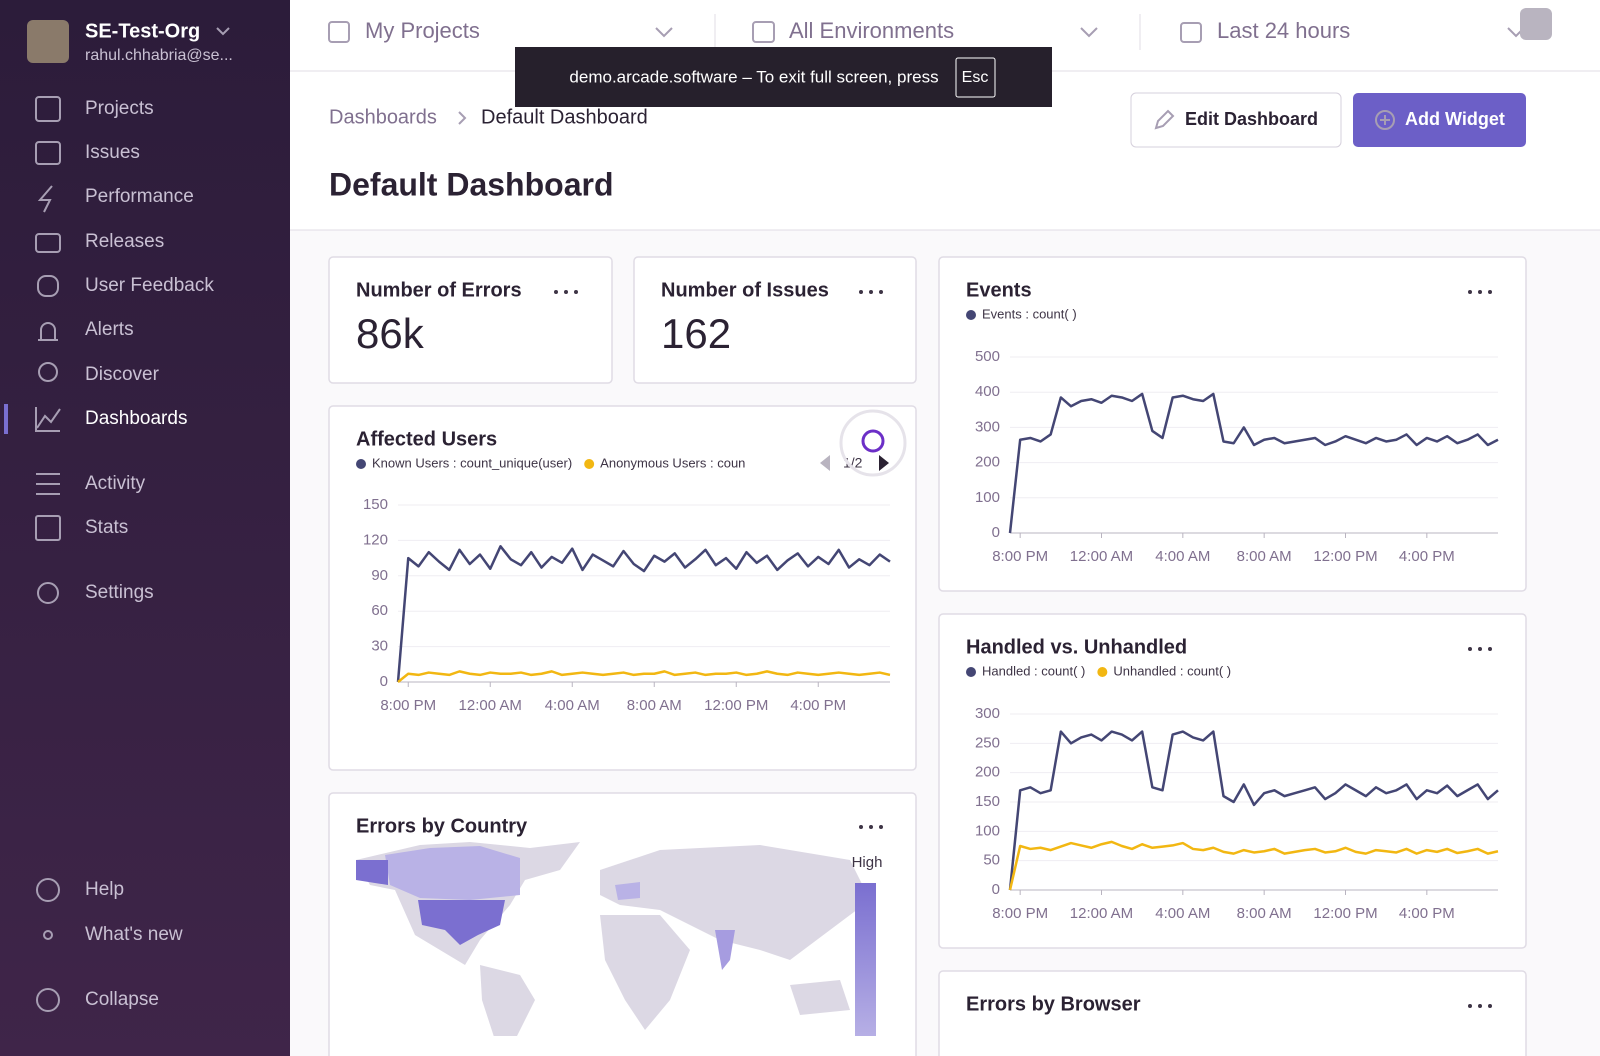 The height and width of the screenshot is (1056, 1600). Describe the element at coordinates (1283, 30) in the screenshot. I see `period-selector: Last 24 hours` at that location.